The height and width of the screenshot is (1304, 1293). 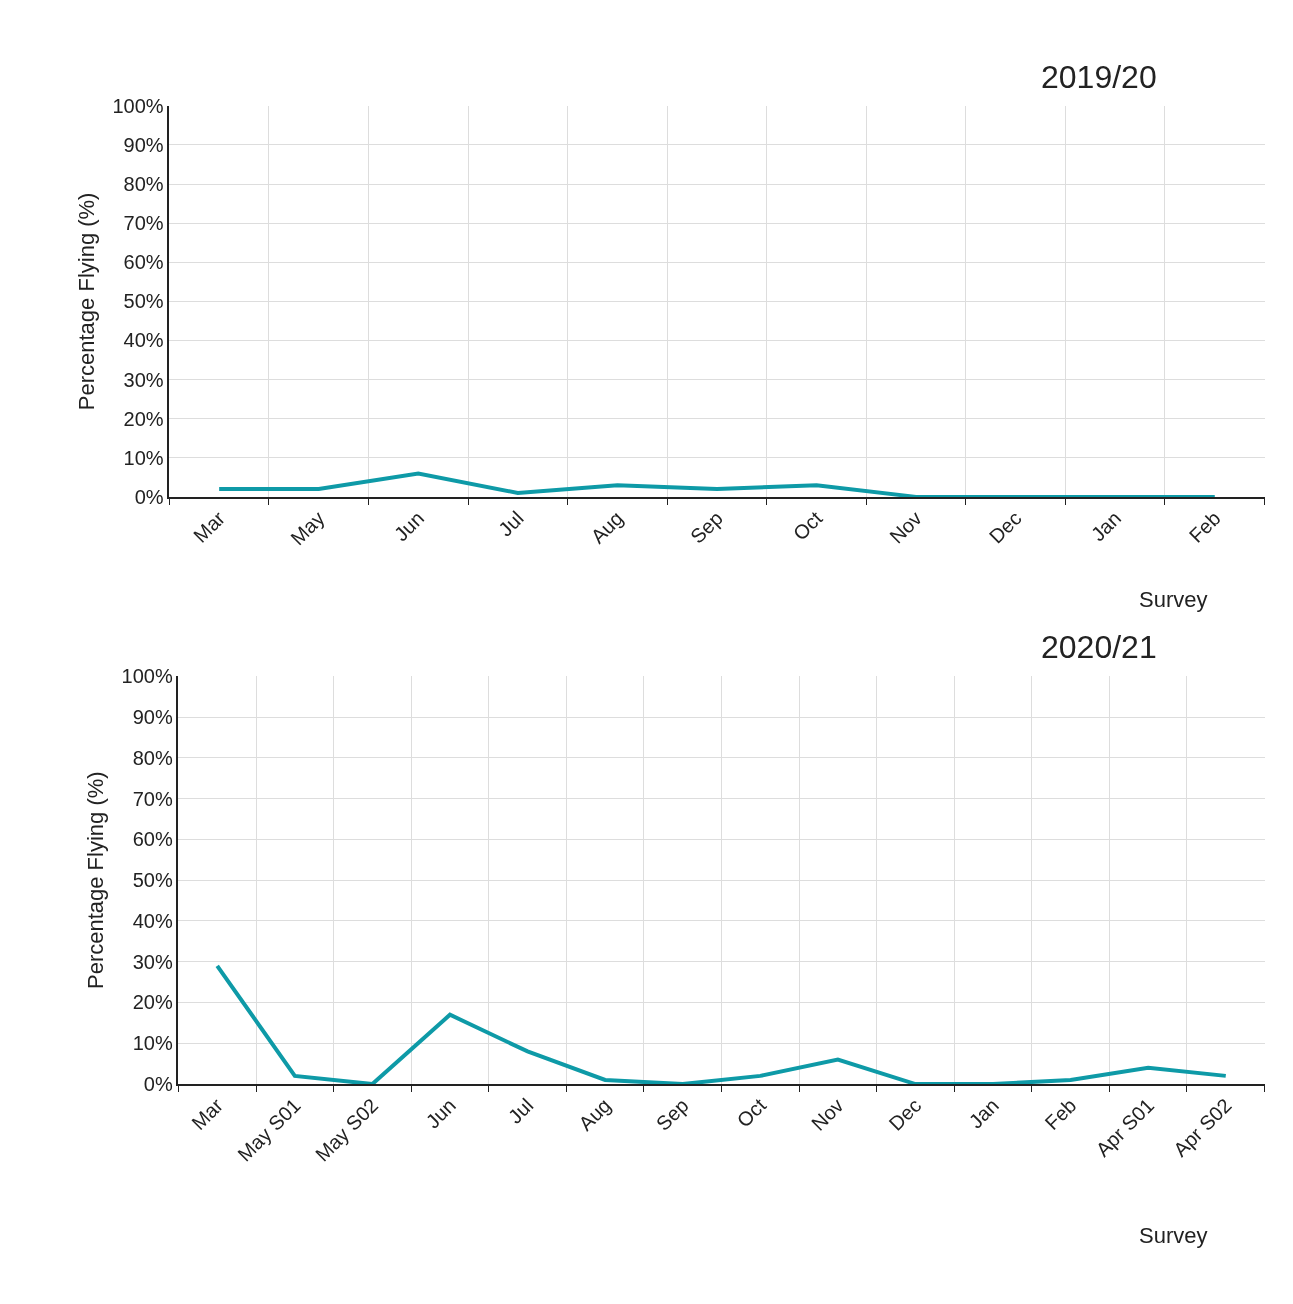 What do you see at coordinates (1099, 647) in the screenshot?
I see `chart-title: 2020/21` at bounding box center [1099, 647].